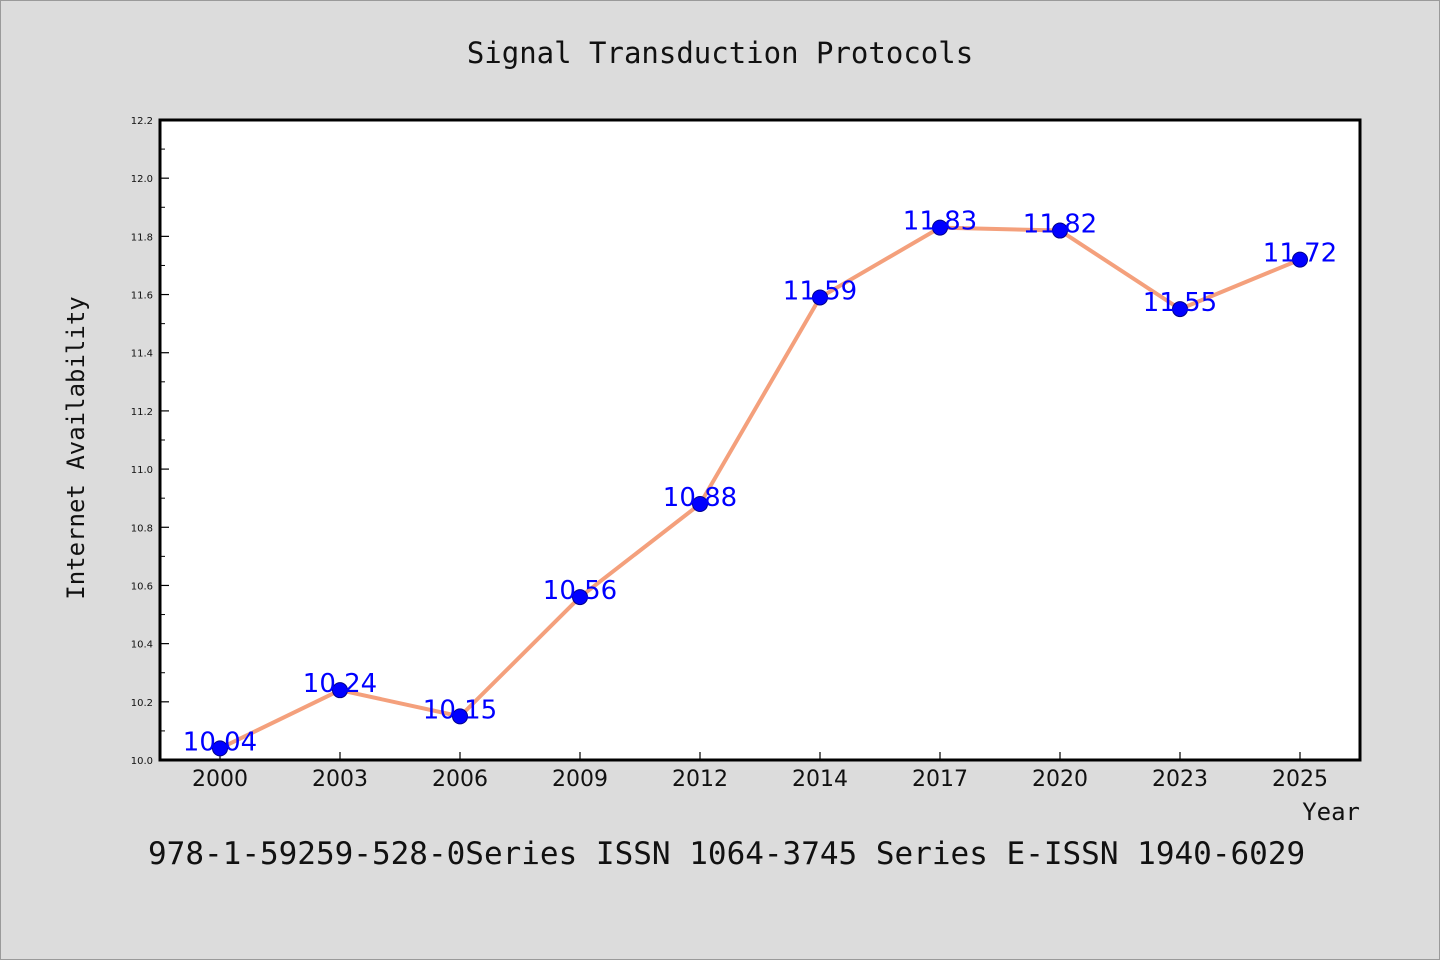  What do you see at coordinates (1331, 812) in the screenshot?
I see `x-axis-label: Year` at bounding box center [1331, 812].